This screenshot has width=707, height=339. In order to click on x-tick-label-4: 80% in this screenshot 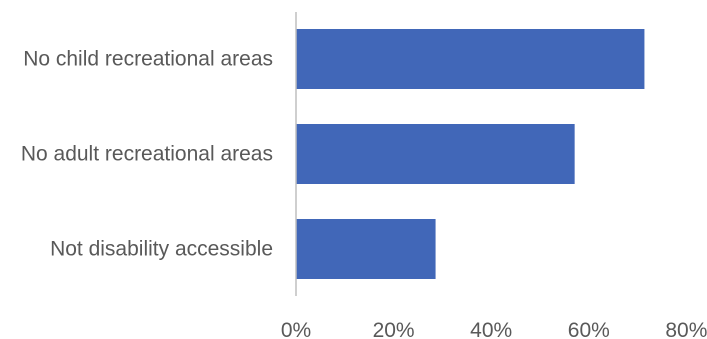, I will do `click(686, 329)`.